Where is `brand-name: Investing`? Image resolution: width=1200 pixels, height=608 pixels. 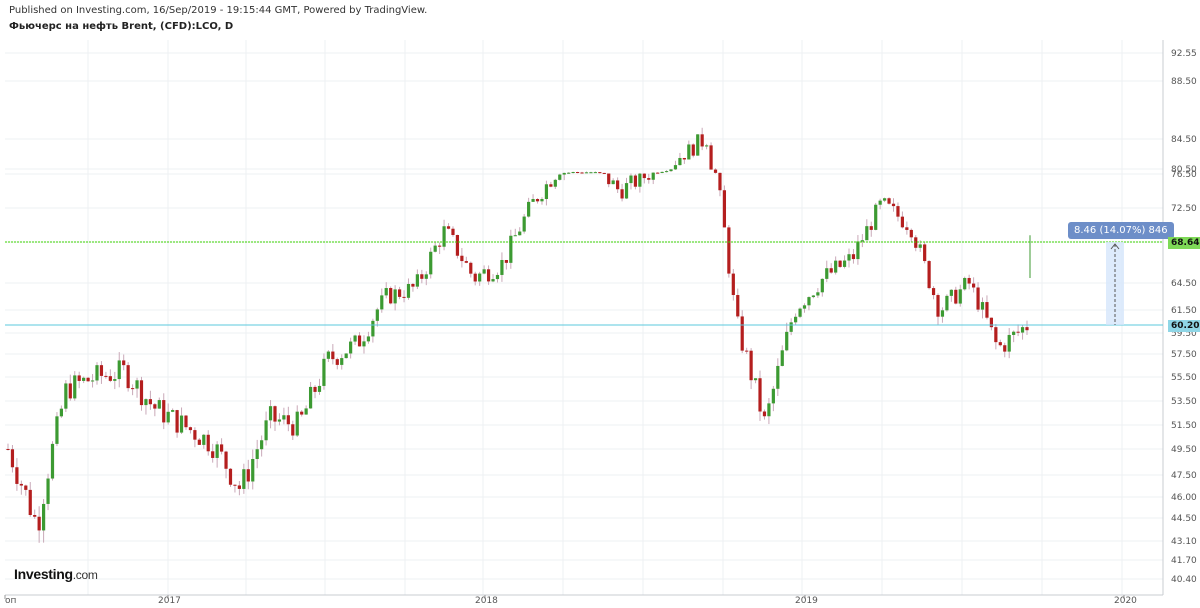
brand-name: Investing is located at coordinates (43, 574).